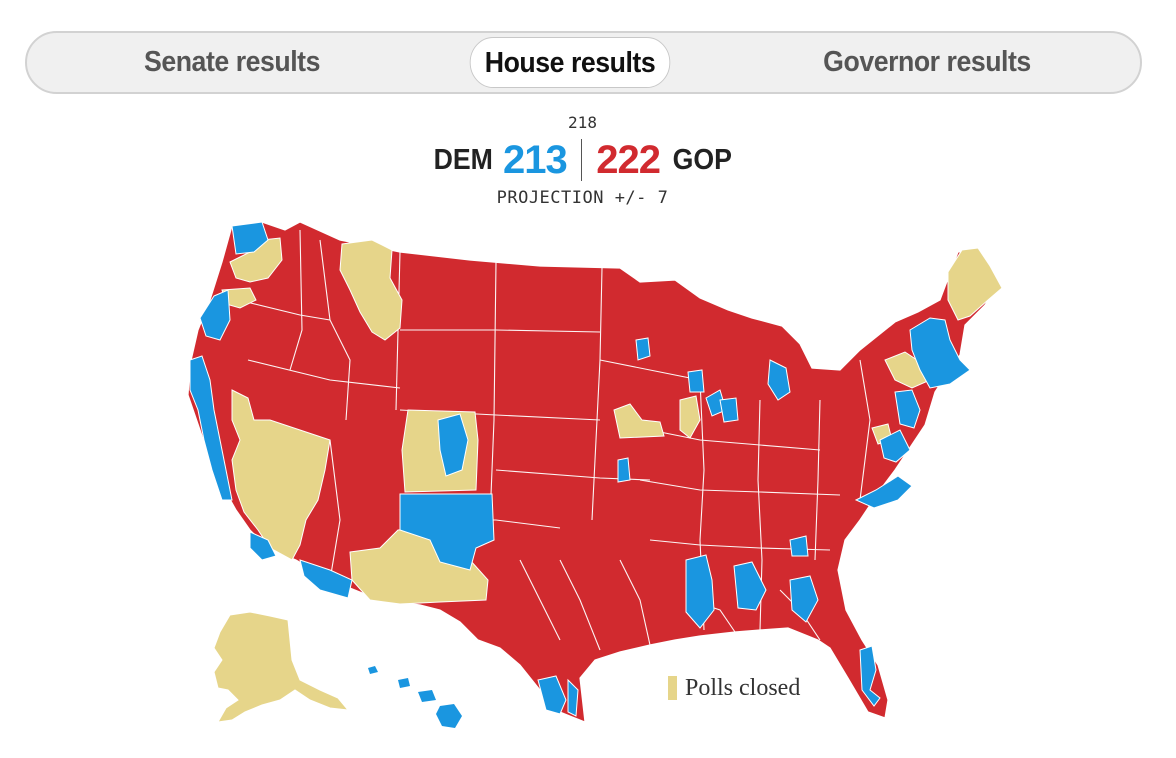  Describe the element at coordinates (804, 599) in the screenshot. I see `dem-georgia` at that location.